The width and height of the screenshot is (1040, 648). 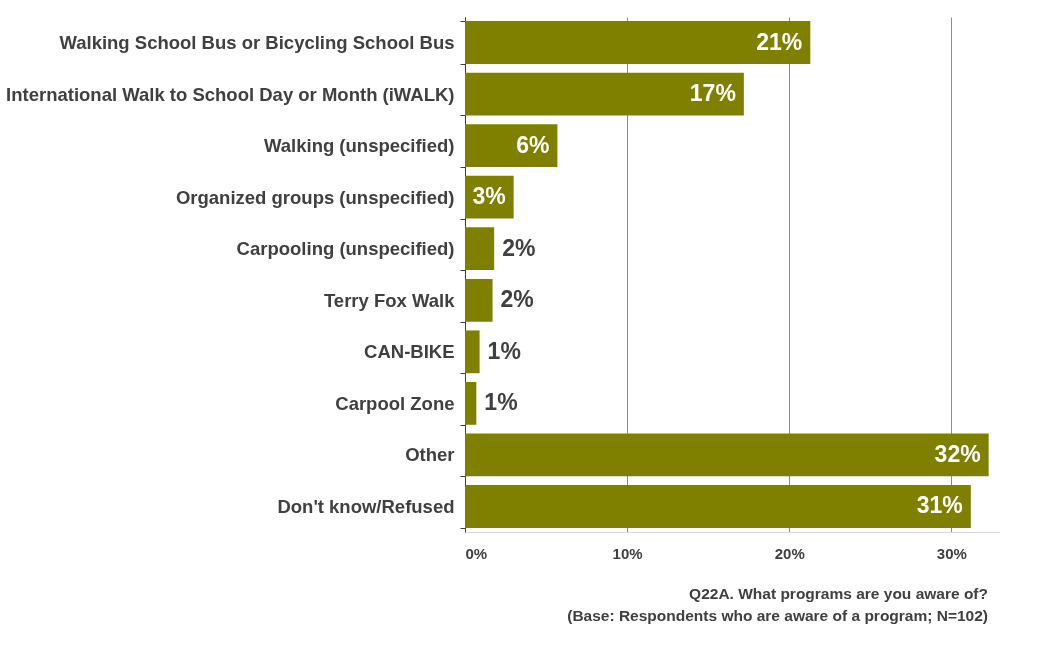 What do you see at coordinates (345, 249) in the screenshot?
I see `y-tick-label: Carpooling (unspecified)` at bounding box center [345, 249].